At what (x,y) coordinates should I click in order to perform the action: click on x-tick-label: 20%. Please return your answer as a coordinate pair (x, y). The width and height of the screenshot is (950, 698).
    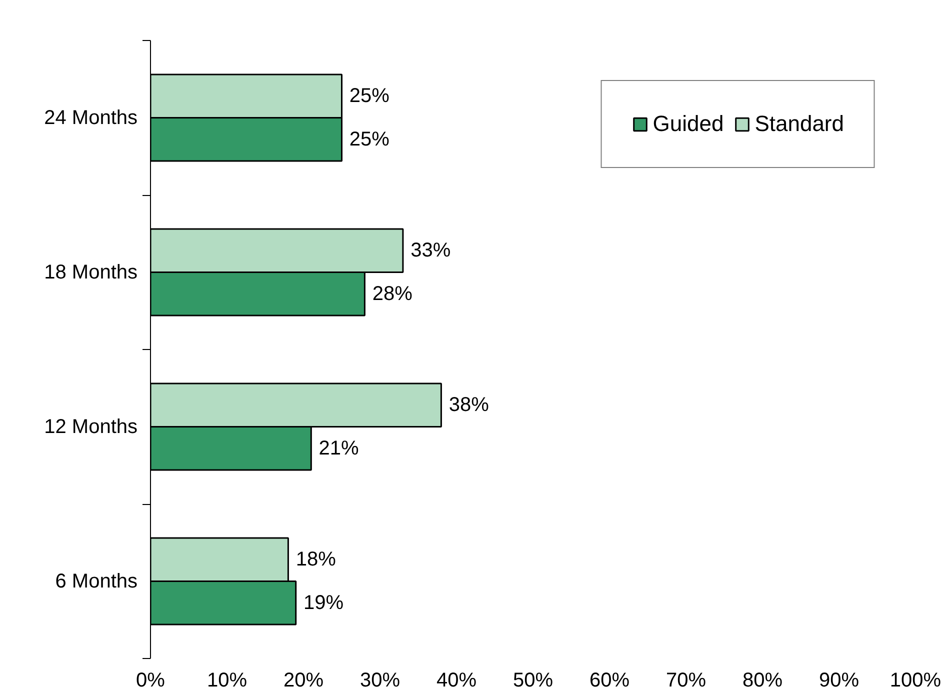
    Looking at the image, I should click on (303, 681).